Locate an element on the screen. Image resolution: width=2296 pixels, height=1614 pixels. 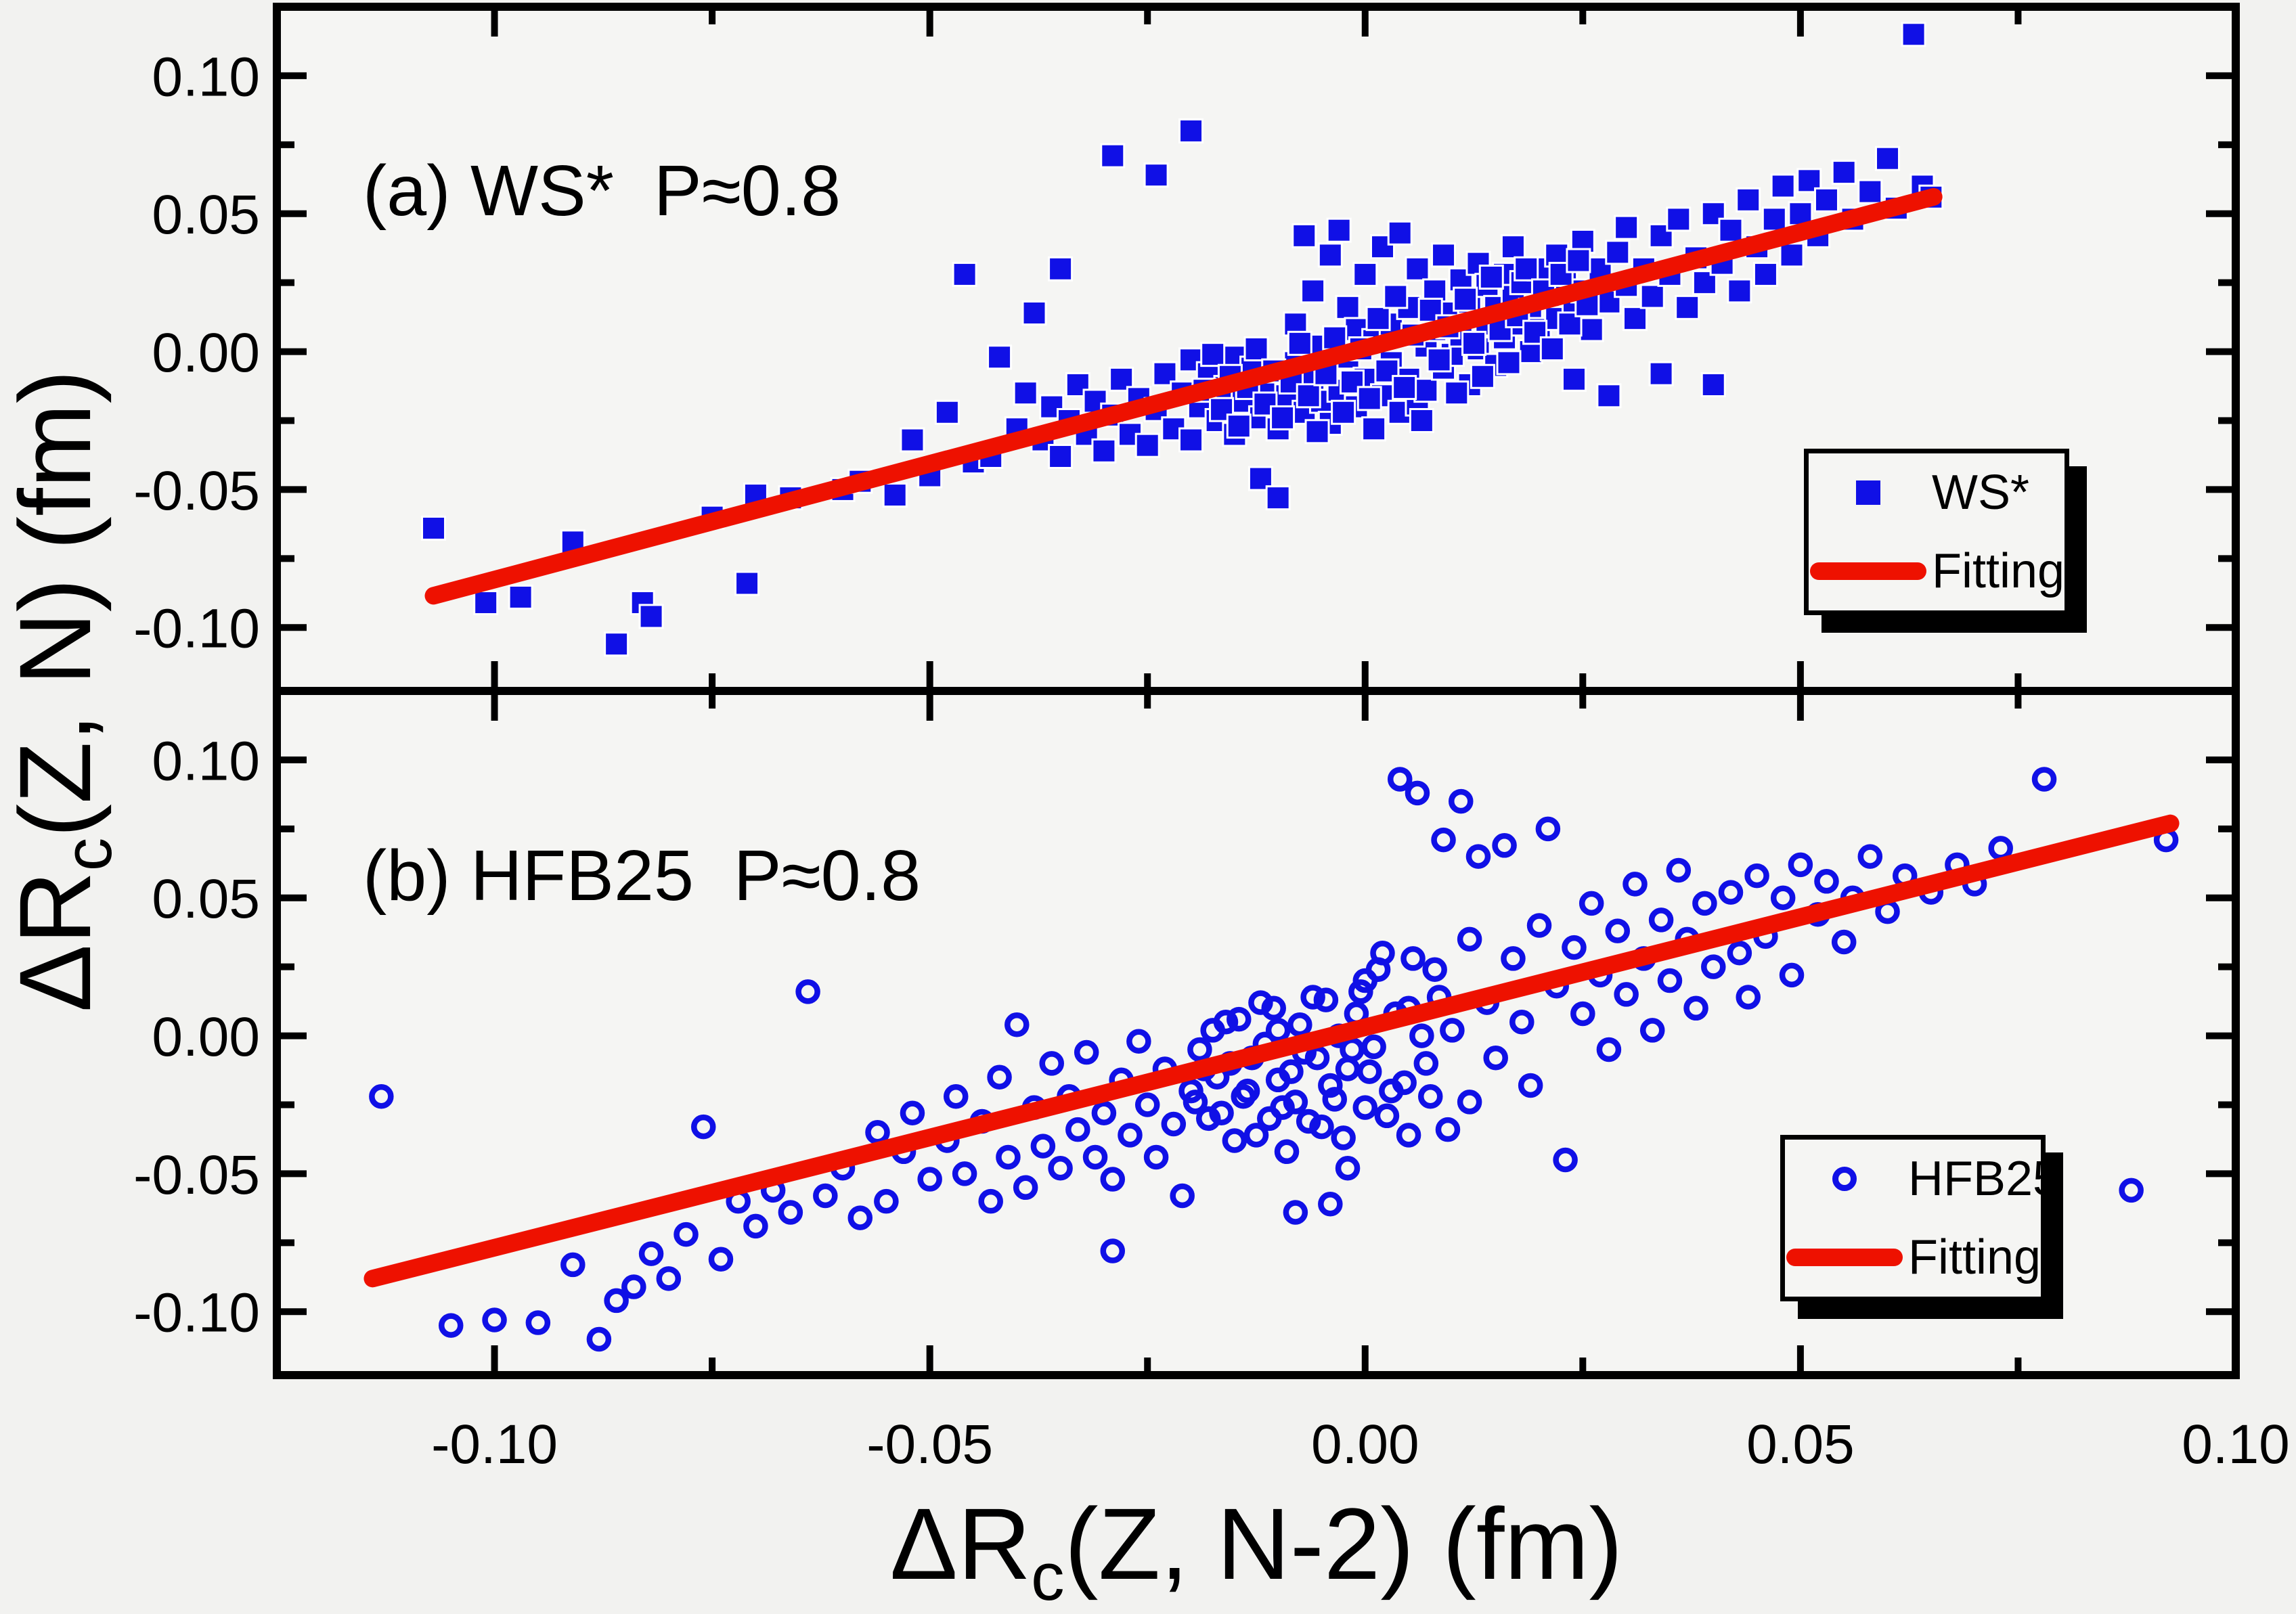
legend-row-ws: WS* is located at coordinates (1937, 492).